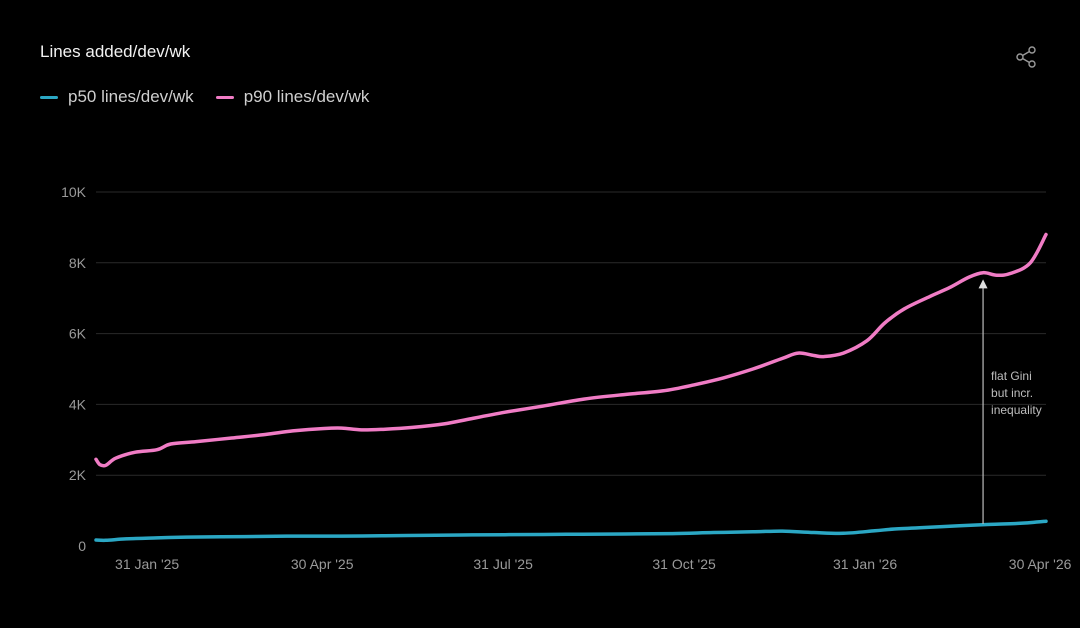 This screenshot has width=1080, height=628. What do you see at coordinates (865, 564) in the screenshot?
I see `x-tick-label: 31 Jan '26` at bounding box center [865, 564].